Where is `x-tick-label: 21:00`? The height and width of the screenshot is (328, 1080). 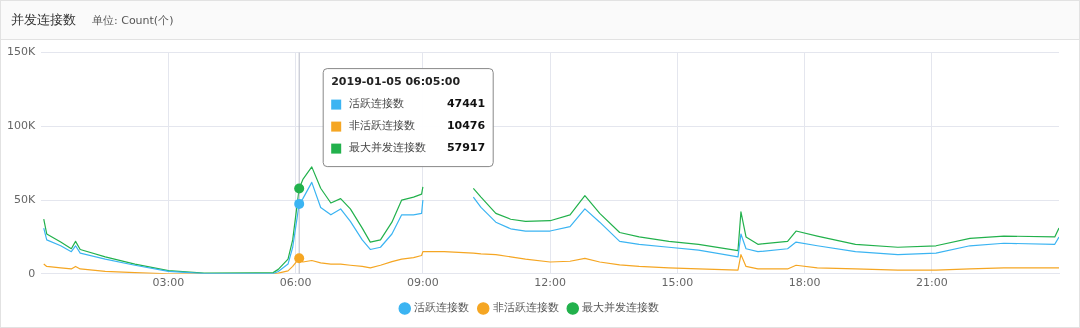 x-tick-label: 21:00 is located at coordinates (931, 283).